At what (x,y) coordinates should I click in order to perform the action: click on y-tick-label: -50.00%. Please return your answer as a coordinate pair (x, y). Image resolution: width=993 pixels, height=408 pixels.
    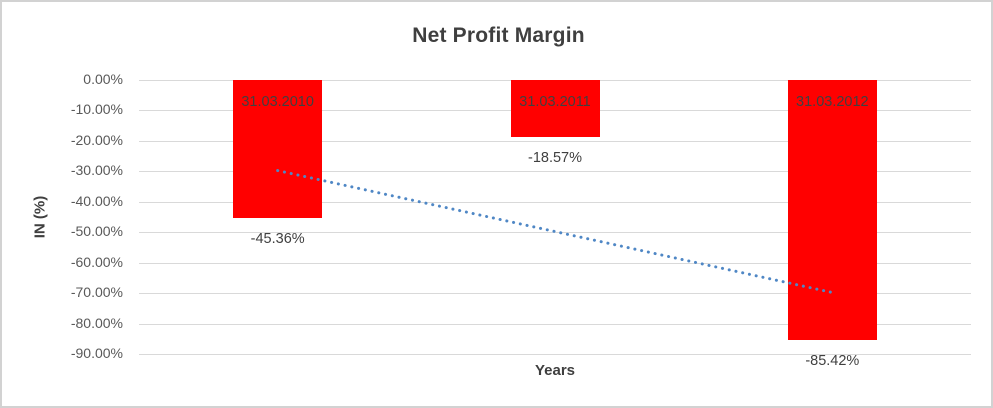
    Looking at the image, I should click on (96, 231).